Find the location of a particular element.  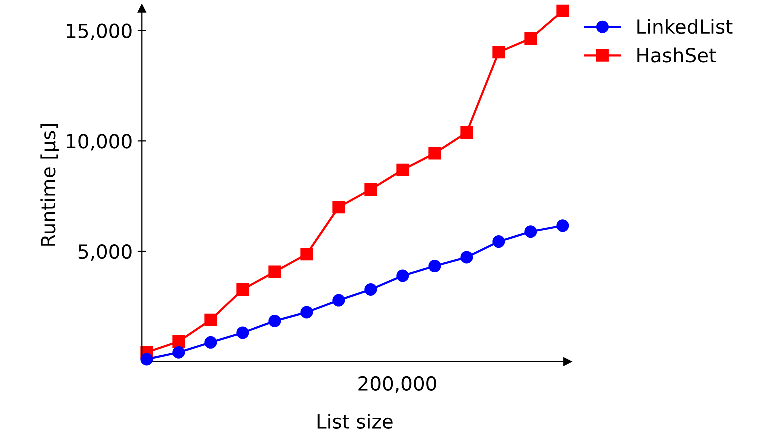

legend-label: HashSet is located at coordinates (677, 55).